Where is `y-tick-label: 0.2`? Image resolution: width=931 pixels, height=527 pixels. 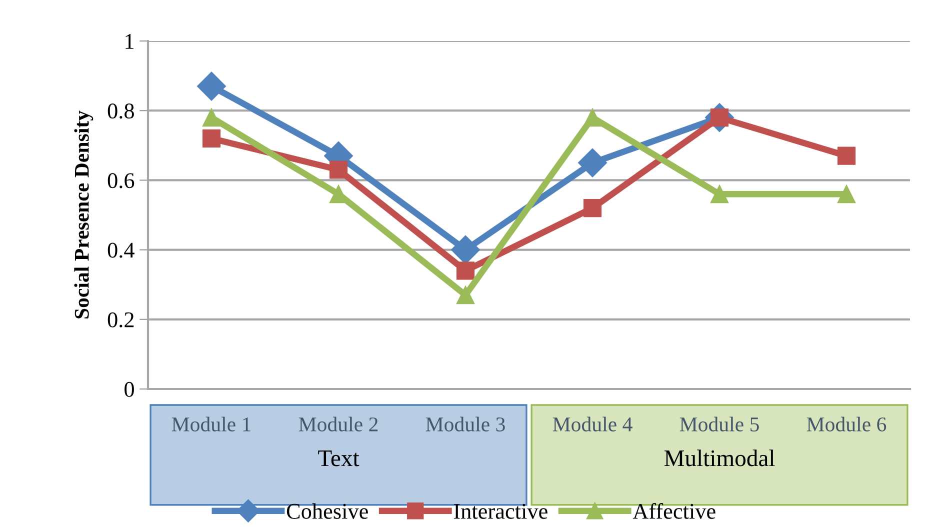
y-tick-label: 0.2 is located at coordinates (121, 320).